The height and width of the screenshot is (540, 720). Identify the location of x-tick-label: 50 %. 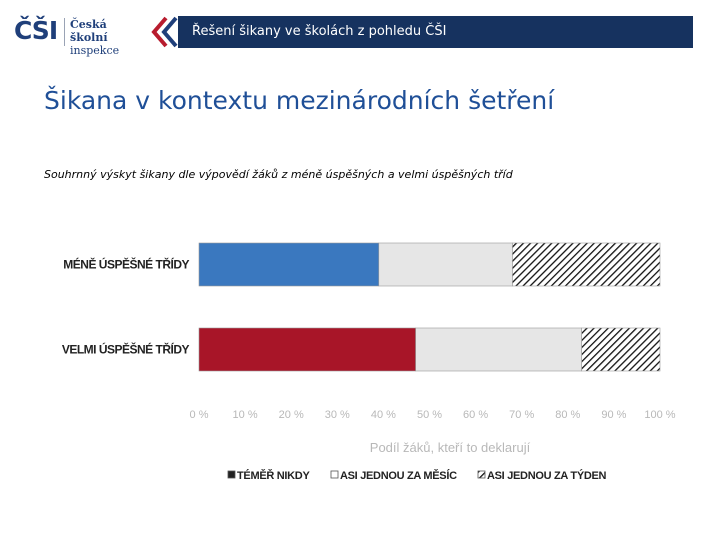
(429, 415).